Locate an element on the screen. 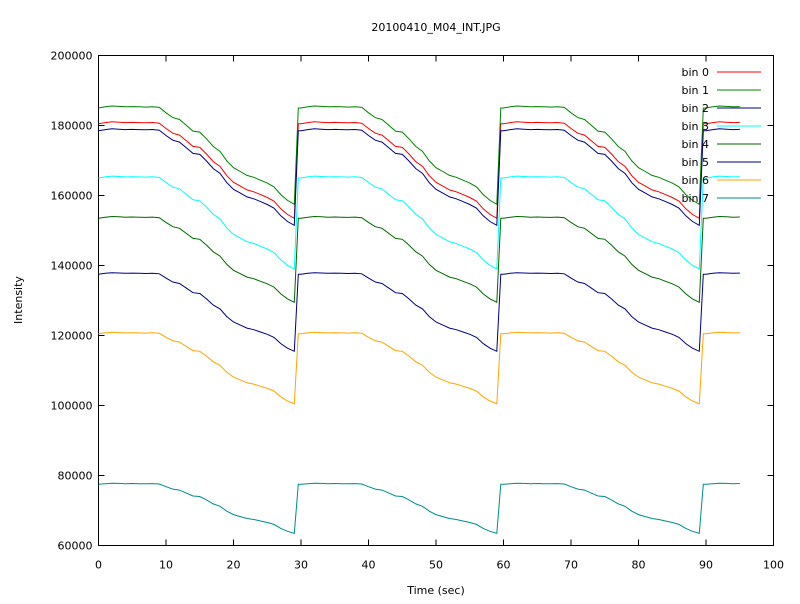  chart-title: 20100410_M04_INT.JPG is located at coordinates (435, 27).